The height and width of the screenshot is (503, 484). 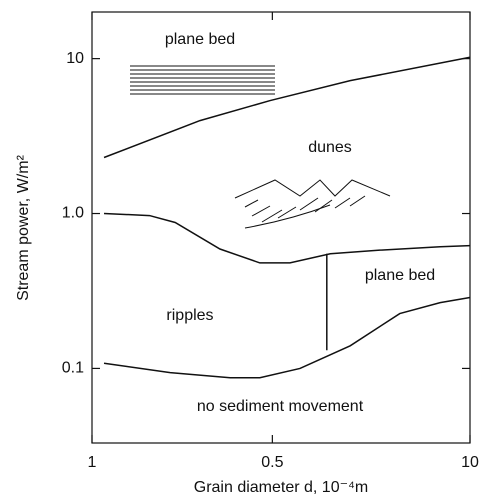 What do you see at coordinates (280, 406) in the screenshot?
I see `region-label: no sediment movement` at bounding box center [280, 406].